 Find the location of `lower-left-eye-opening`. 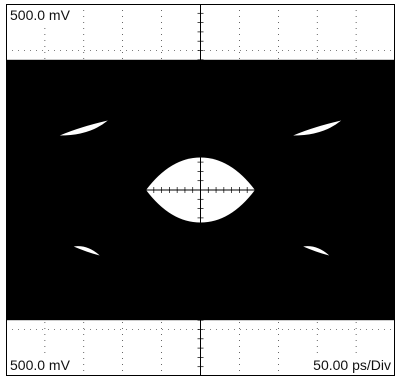

lower-left-eye-opening is located at coordinates (86, 251).